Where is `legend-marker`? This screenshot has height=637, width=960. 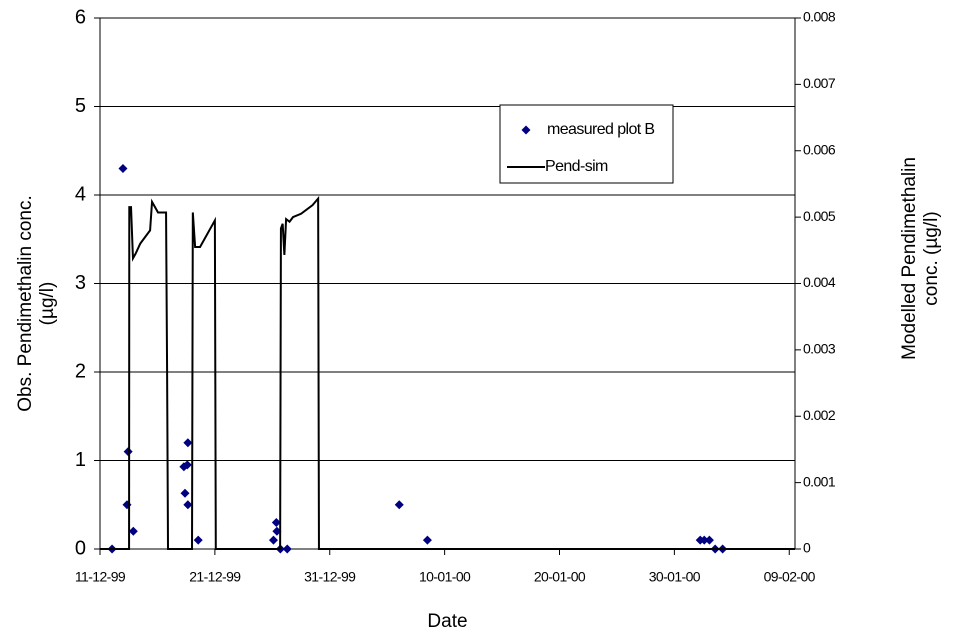 legend-marker is located at coordinates (526, 130).